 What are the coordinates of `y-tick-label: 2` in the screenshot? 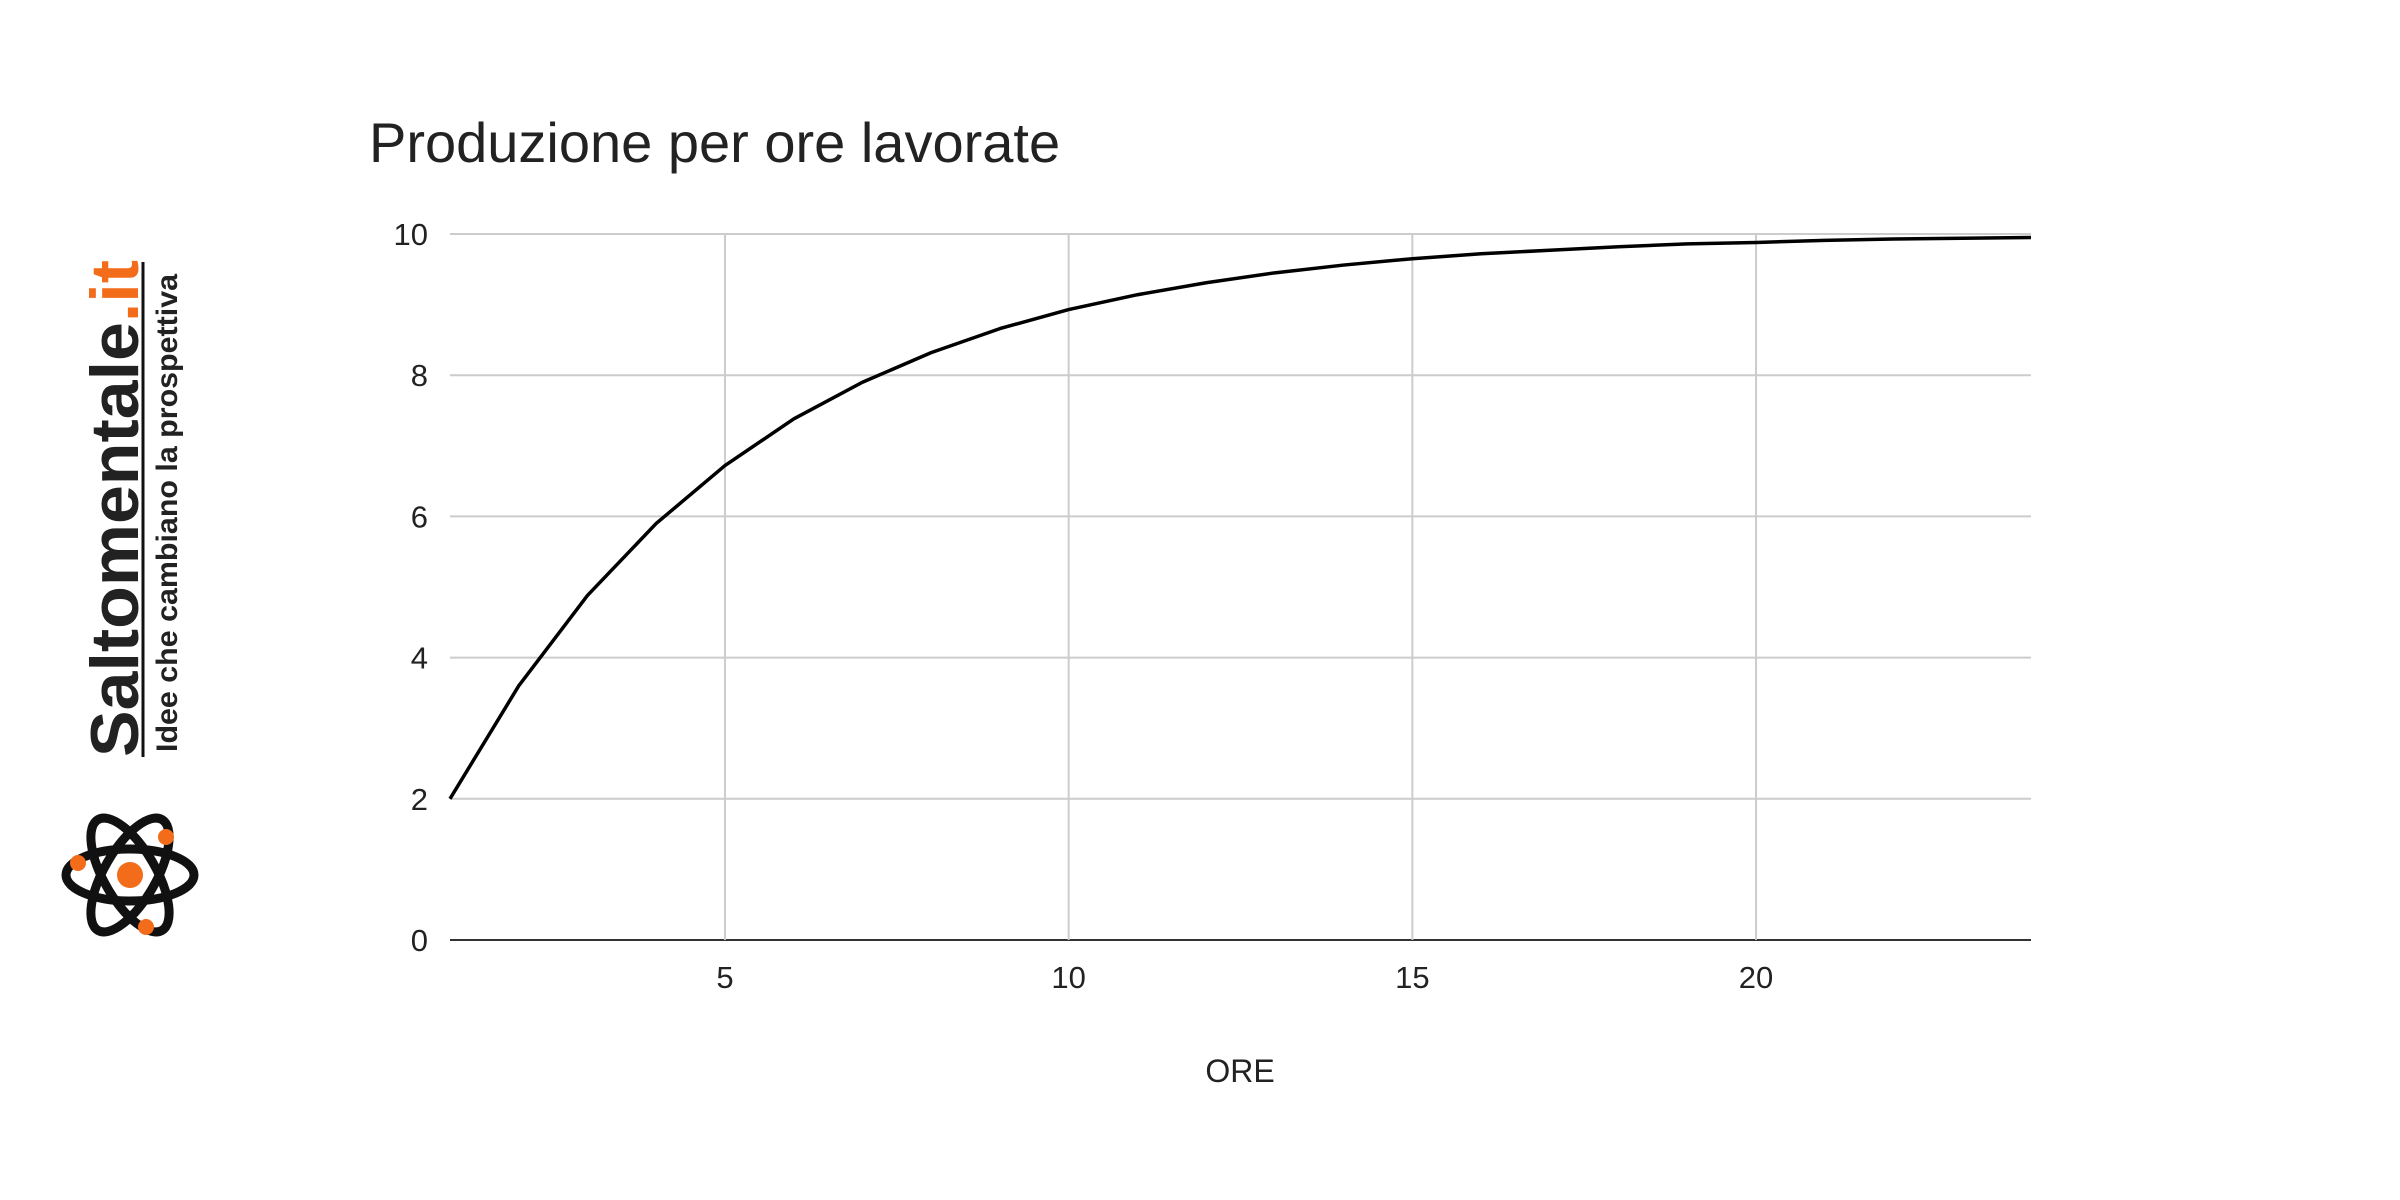 It's located at (419, 799).